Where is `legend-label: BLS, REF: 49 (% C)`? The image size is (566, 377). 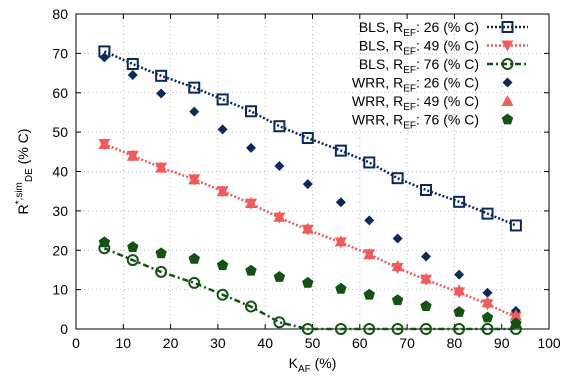 legend-label: BLS, REF: 49 (% C) is located at coordinates (419, 48).